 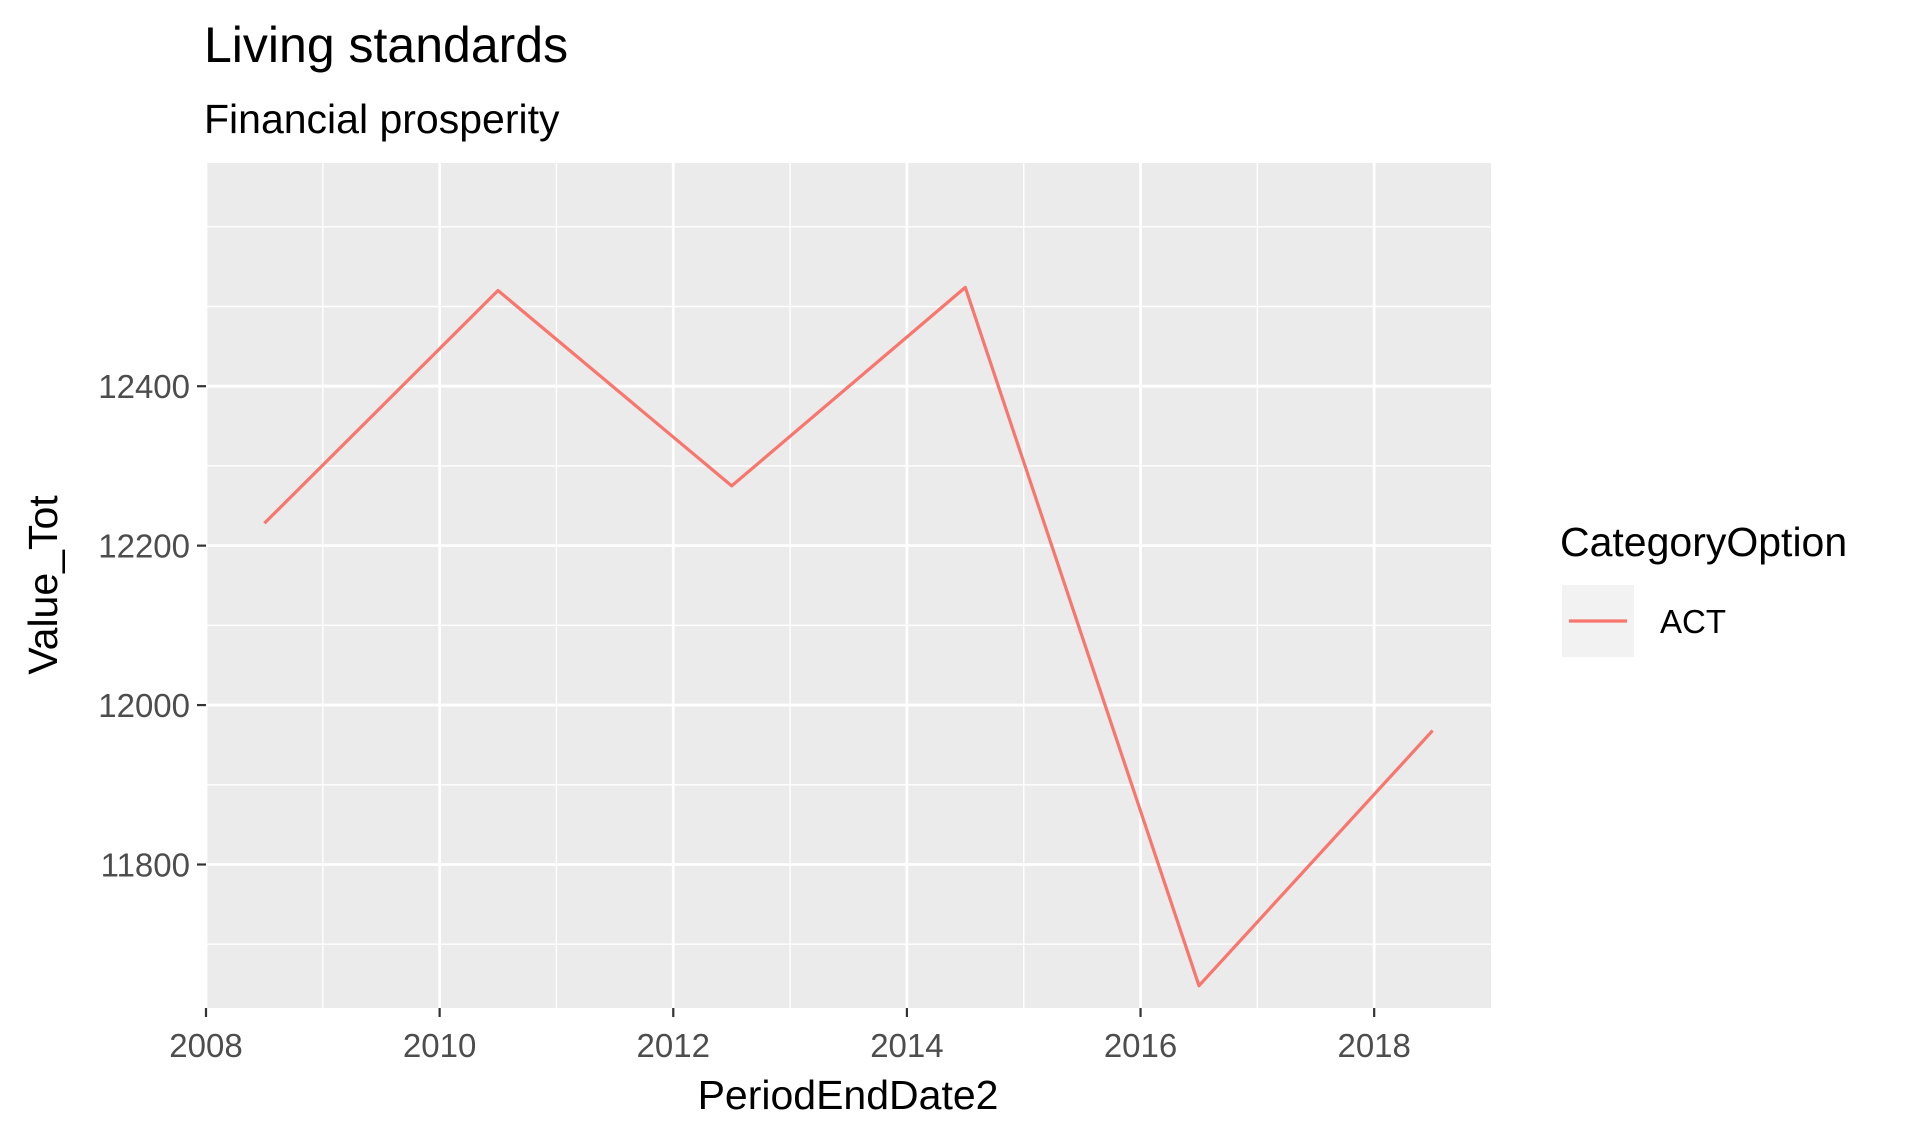 I want to click on x-tick-label: 2008, so click(x=205, y=1045).